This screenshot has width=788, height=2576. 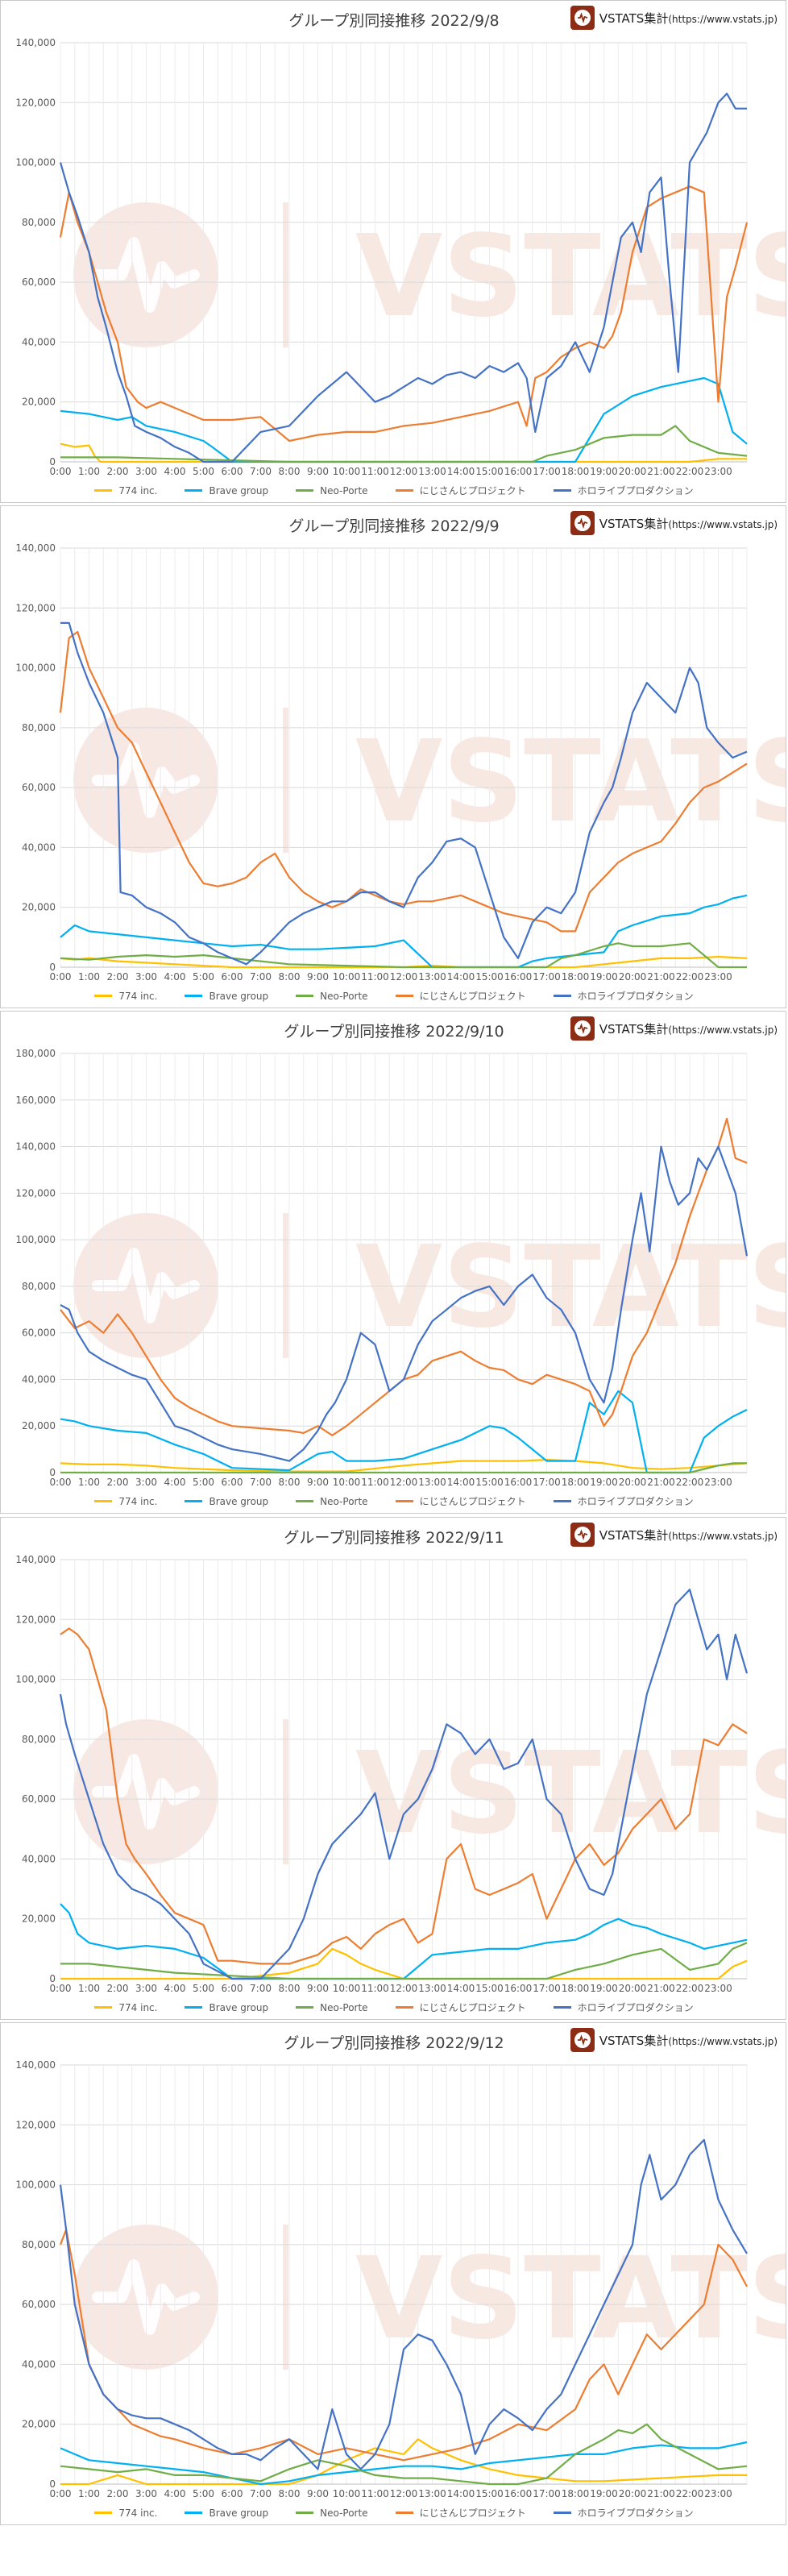 I want to click on chart-title: グループ別同接推移 2022/9/9, so click(x=394, y=526).